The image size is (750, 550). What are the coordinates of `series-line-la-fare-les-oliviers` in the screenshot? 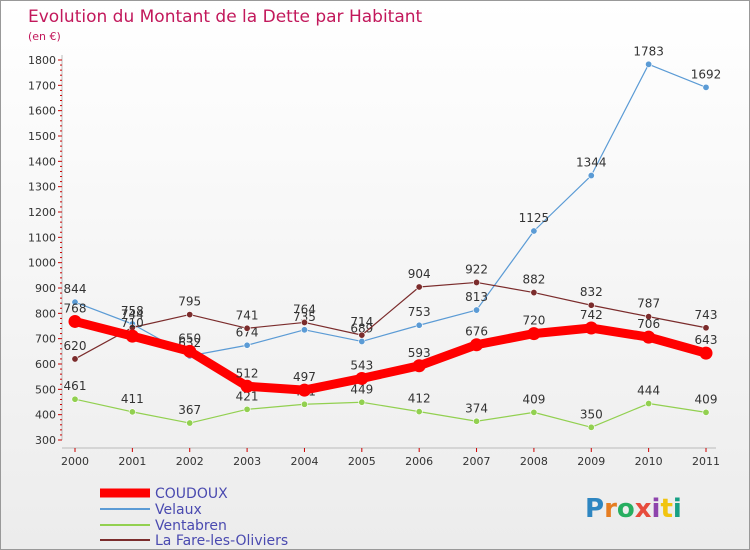 It's located at (390, 320).